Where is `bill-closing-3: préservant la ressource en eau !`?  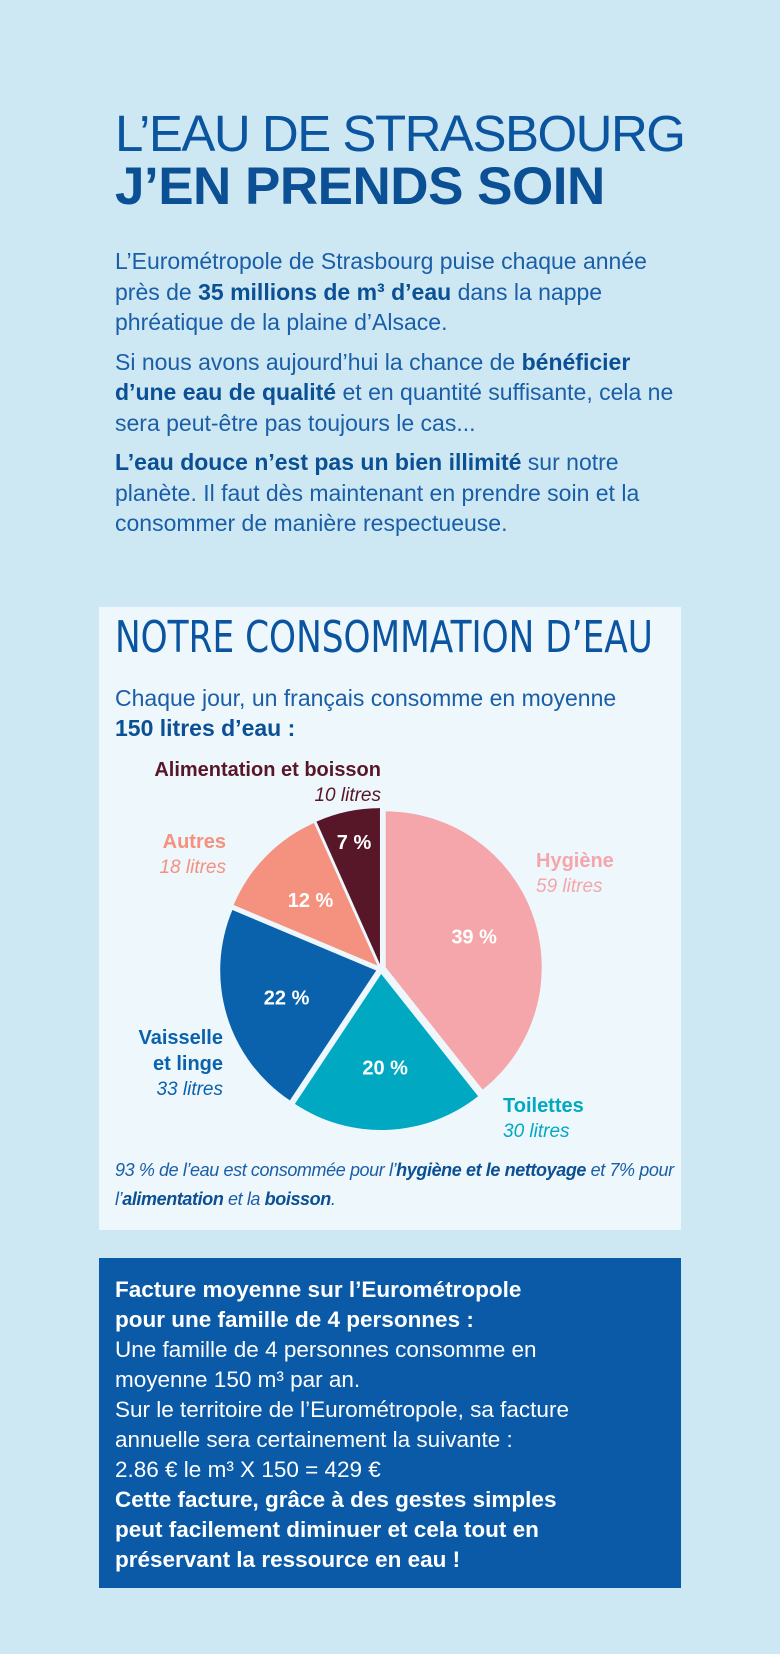
bill-closing-3: préservant la ressource en eau ! is located at coordinates (288, 1559).